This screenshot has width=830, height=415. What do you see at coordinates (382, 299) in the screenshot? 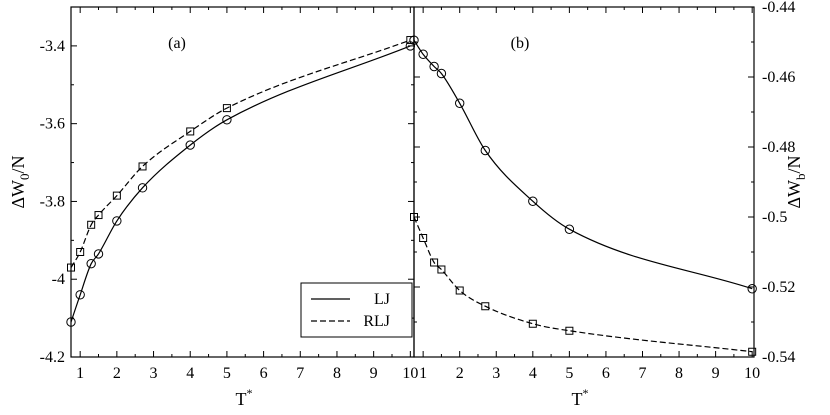
I see `legend-label-lj: LJ` at bounding box center [382, 299].